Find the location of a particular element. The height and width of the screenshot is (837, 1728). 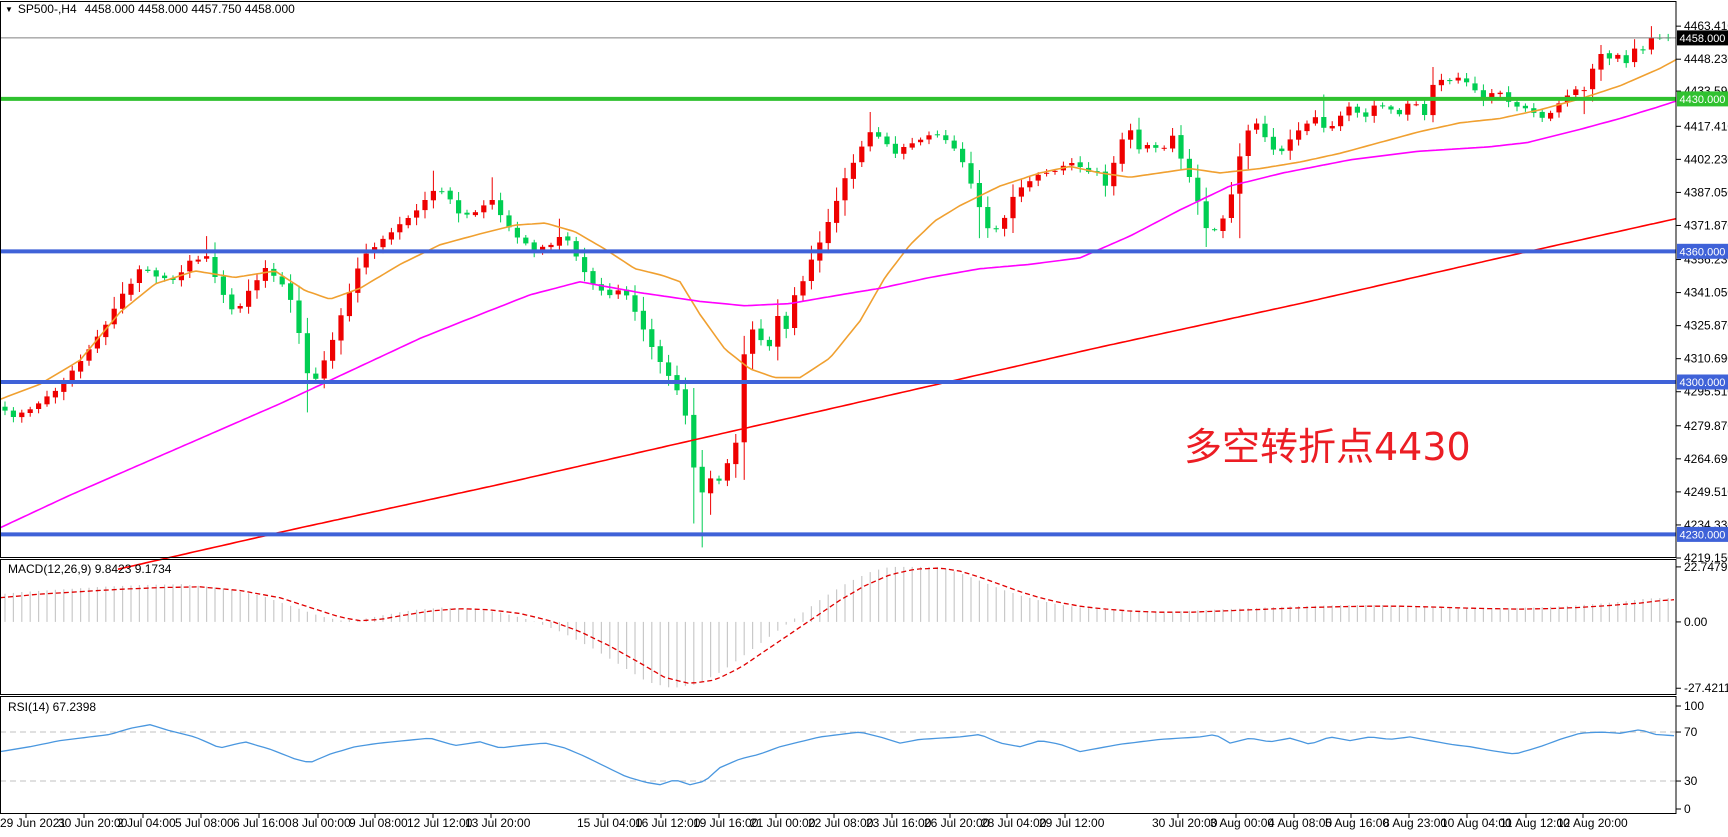

svg-text: 4371.870 is located at coordinates (1706, 225).